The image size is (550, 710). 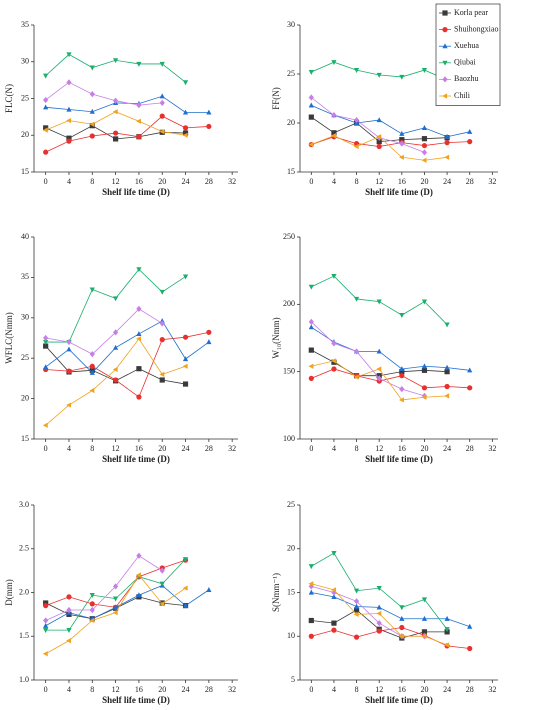 What do you see at coordinates (466, 45) in the screenshot?
I see `legend-label: Xuehua` at bounding box center [466, 45].